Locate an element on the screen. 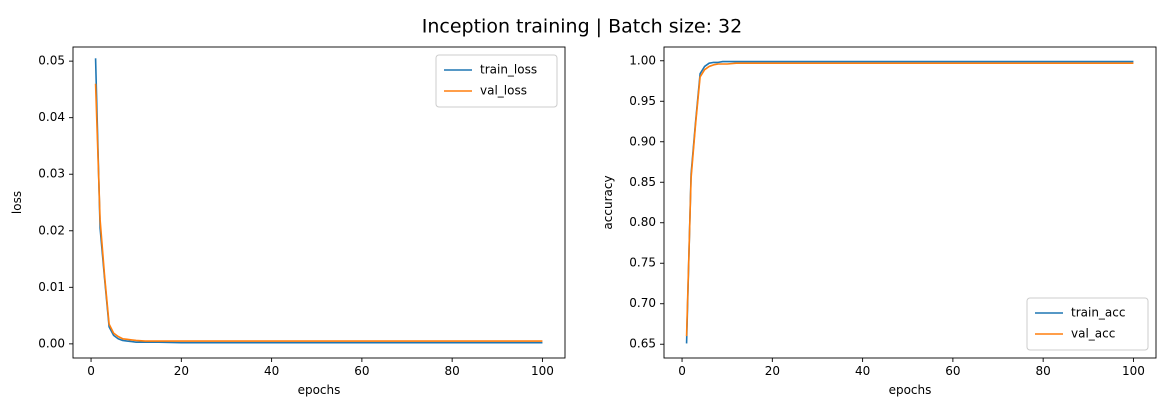 This screenshot has height=415, width=1165. y-tick-label: 0.75 is located at coordinates (642, 263).